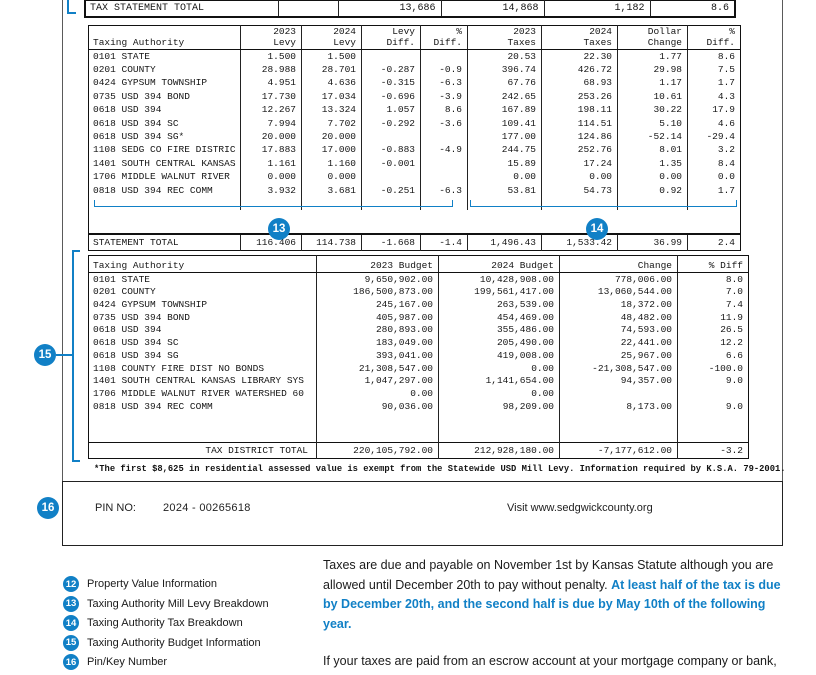  Describe the element at coordinates (652, 96) in the screenshot. I see `cell: 10.61` at that location.